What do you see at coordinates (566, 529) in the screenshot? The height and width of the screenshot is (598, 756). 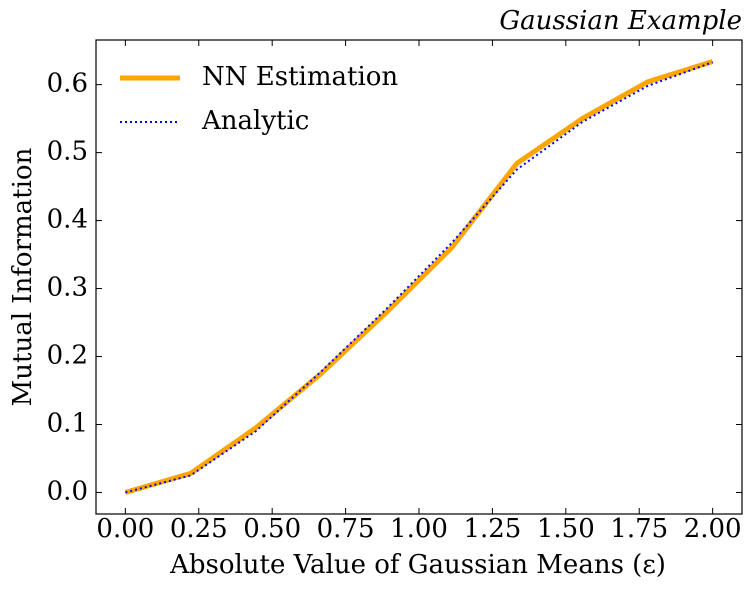 I see `x-tick-label: 1.50` at bounding box center [566, 529].